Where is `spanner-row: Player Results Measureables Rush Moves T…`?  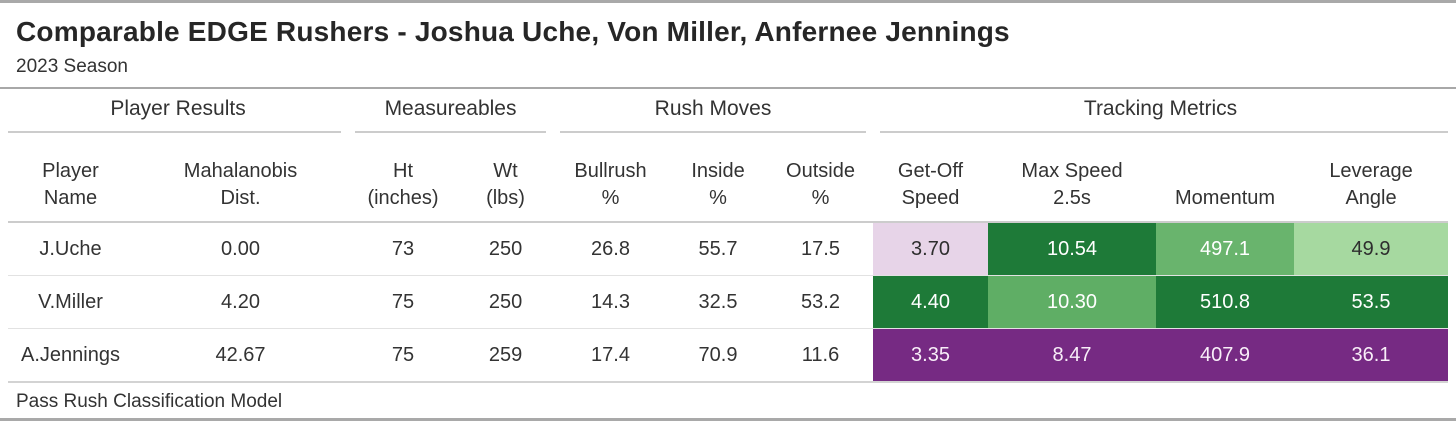 spanner-row: Player Results Measureables Rush Moves T… is located at coordinates (728, 111).